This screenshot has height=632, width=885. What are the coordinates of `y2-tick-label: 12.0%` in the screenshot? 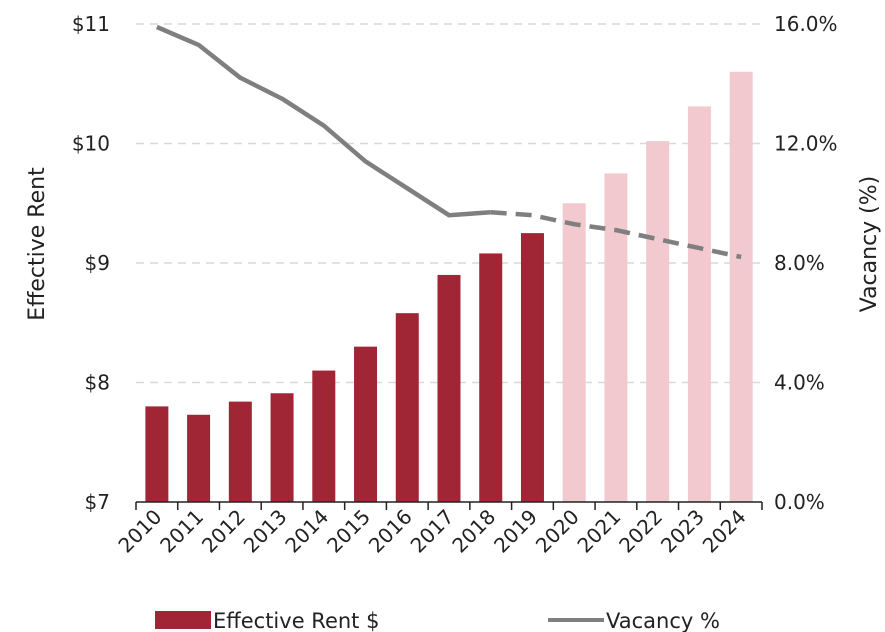 It's located at (806, 144).